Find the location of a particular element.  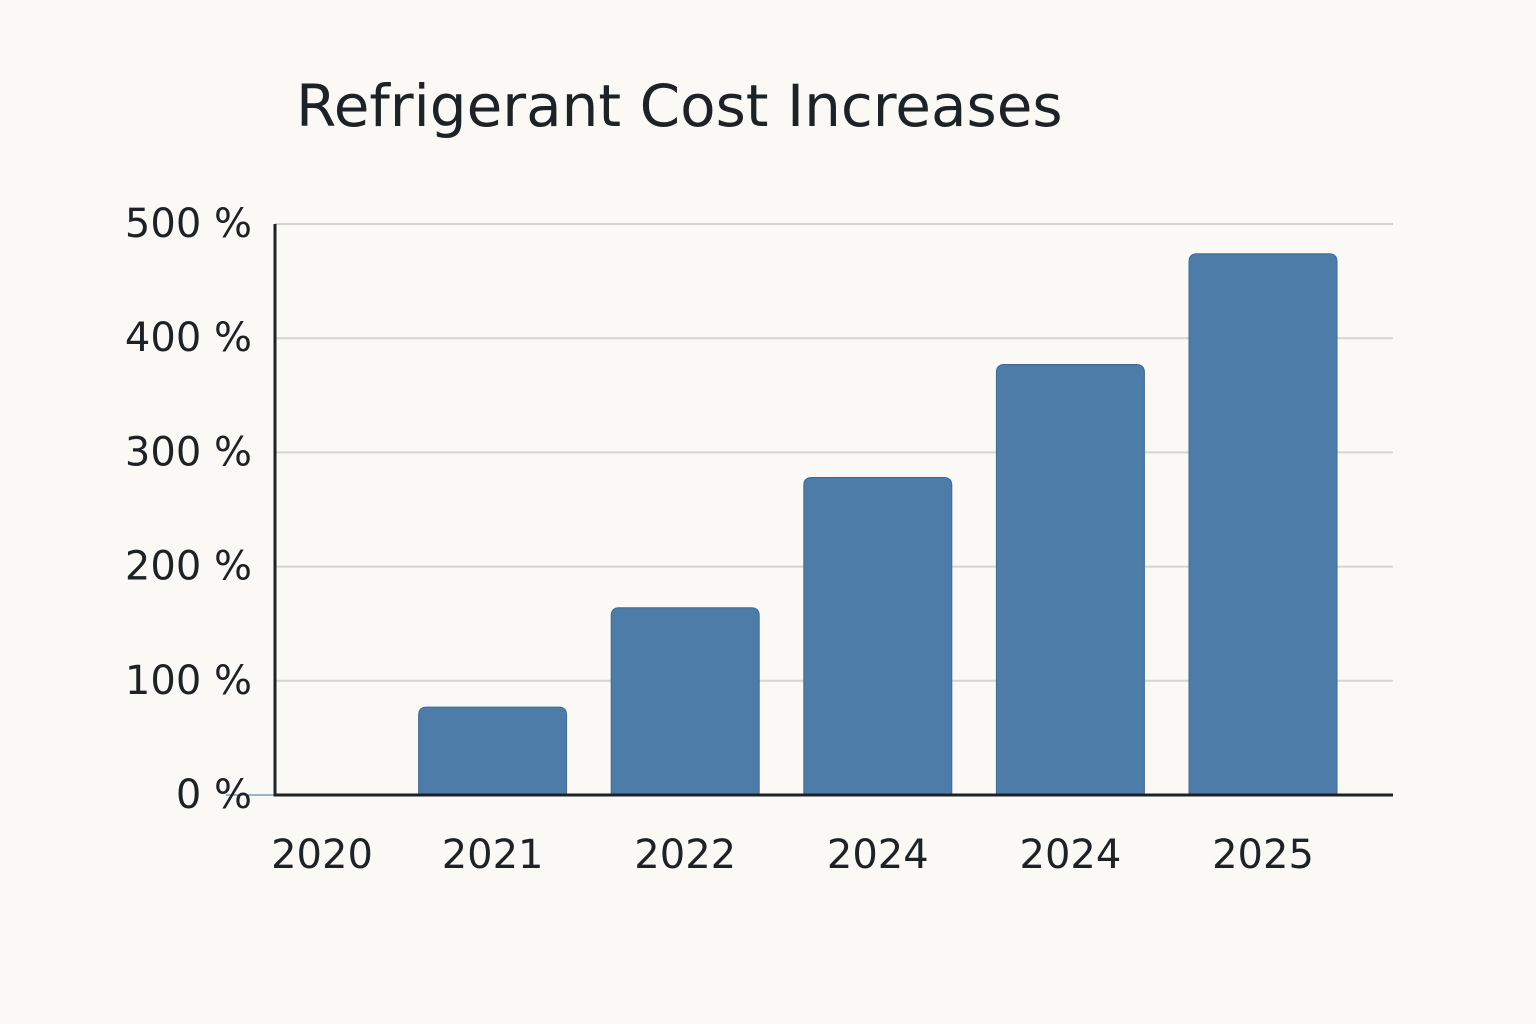

y-tick-label: 400 % is located at coordinates (188, 338).